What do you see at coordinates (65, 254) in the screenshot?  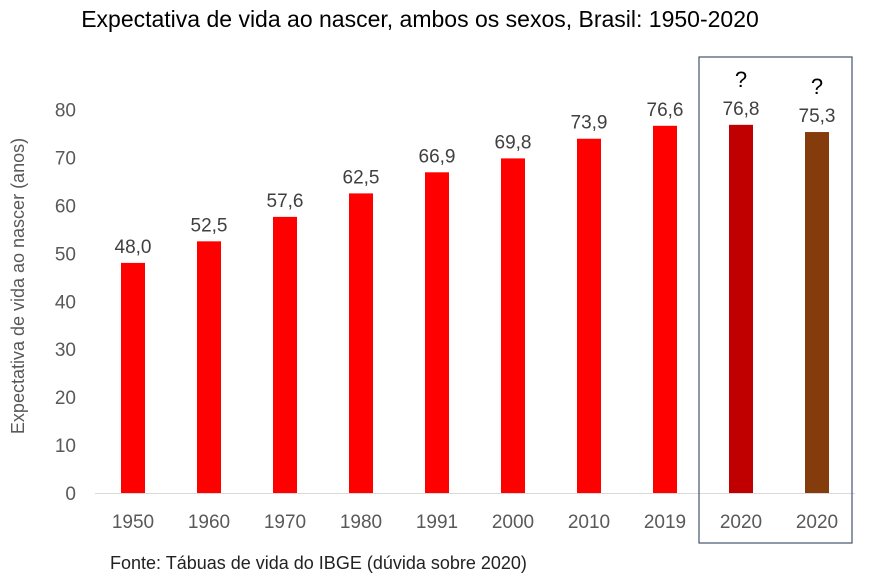 I see `y-tick-label: 50` at bounding box center [65, 254].